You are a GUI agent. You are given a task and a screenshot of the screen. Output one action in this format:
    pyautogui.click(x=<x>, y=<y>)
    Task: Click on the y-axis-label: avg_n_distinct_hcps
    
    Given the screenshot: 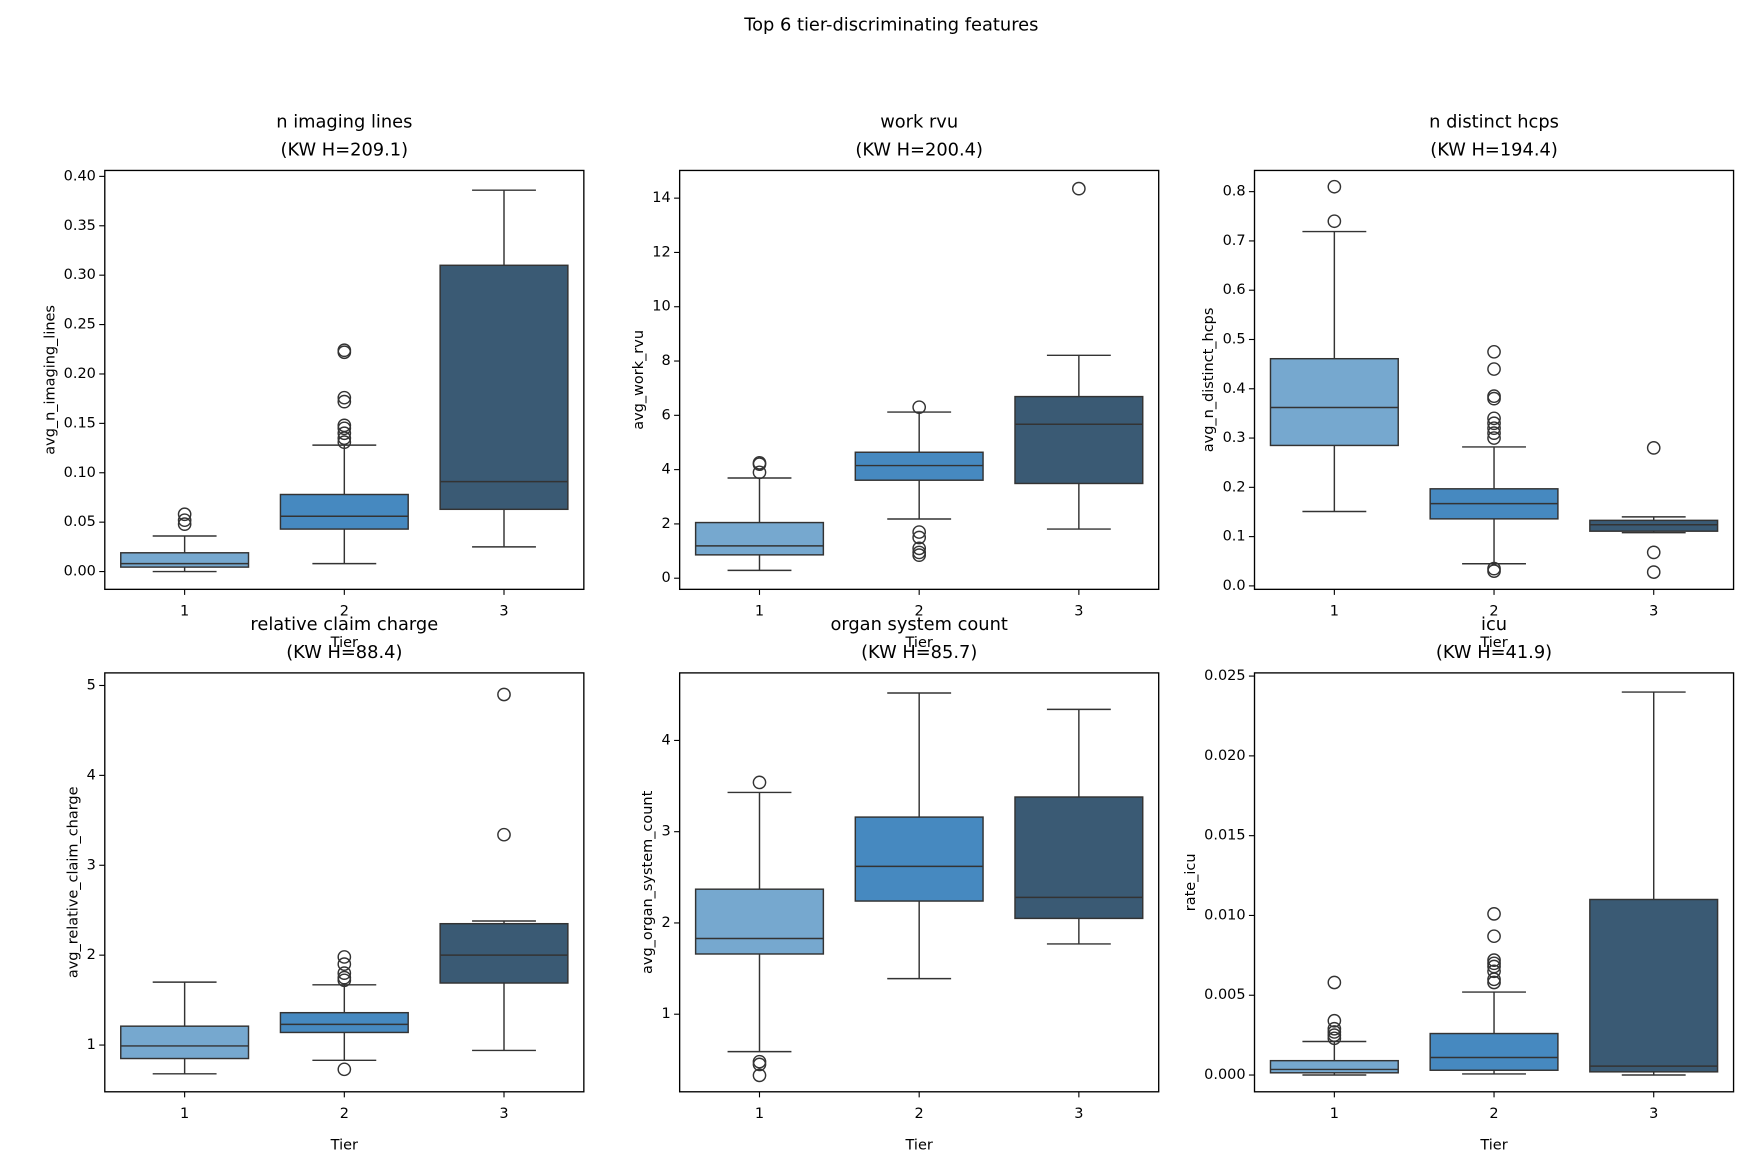 What is the action you would take?
    pyautogui.click(x=1209, y=380)
    